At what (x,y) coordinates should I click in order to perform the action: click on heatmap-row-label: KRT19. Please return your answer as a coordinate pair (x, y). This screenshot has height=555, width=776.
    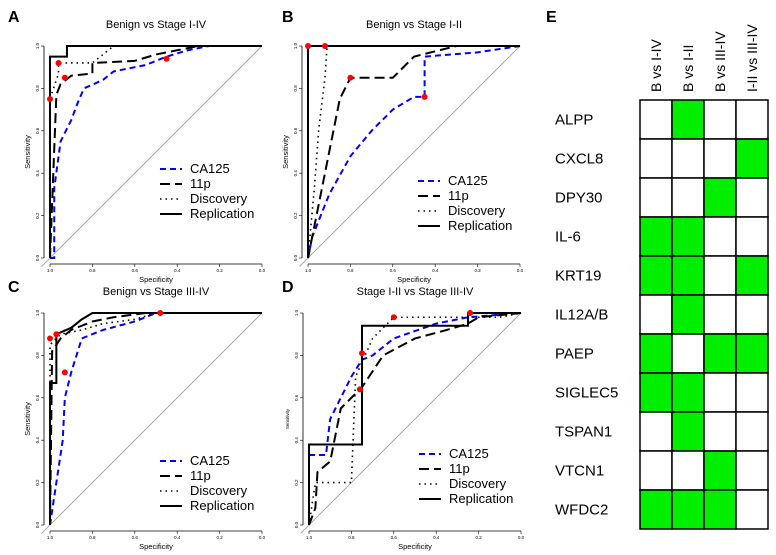
    Looking at the image, I should click on (578, 276).